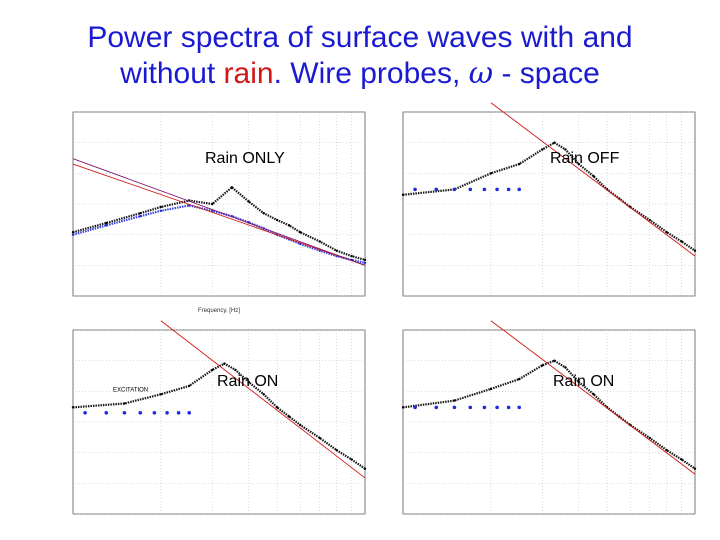  What do you see at coordinates (546, 73) in the screenshot?
I see `title-line-2c: - space` at bounding box center [546, 73].